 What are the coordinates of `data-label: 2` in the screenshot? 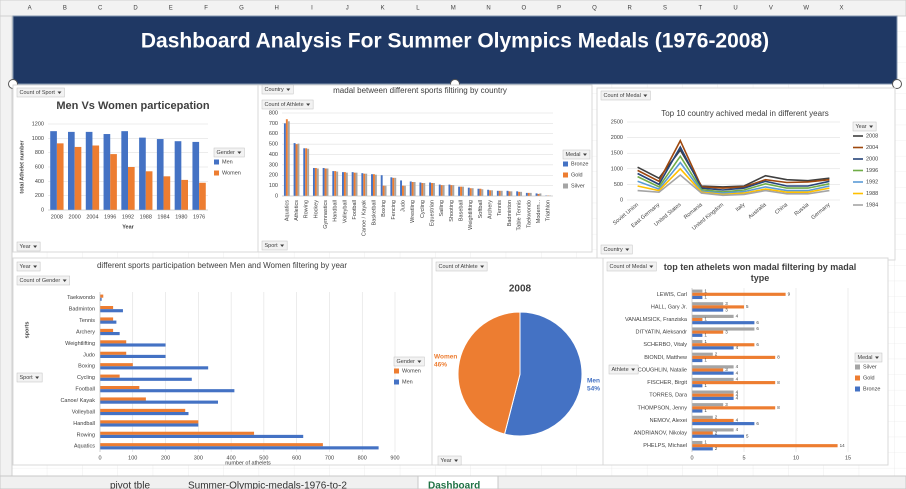 It's located at (716, 416).